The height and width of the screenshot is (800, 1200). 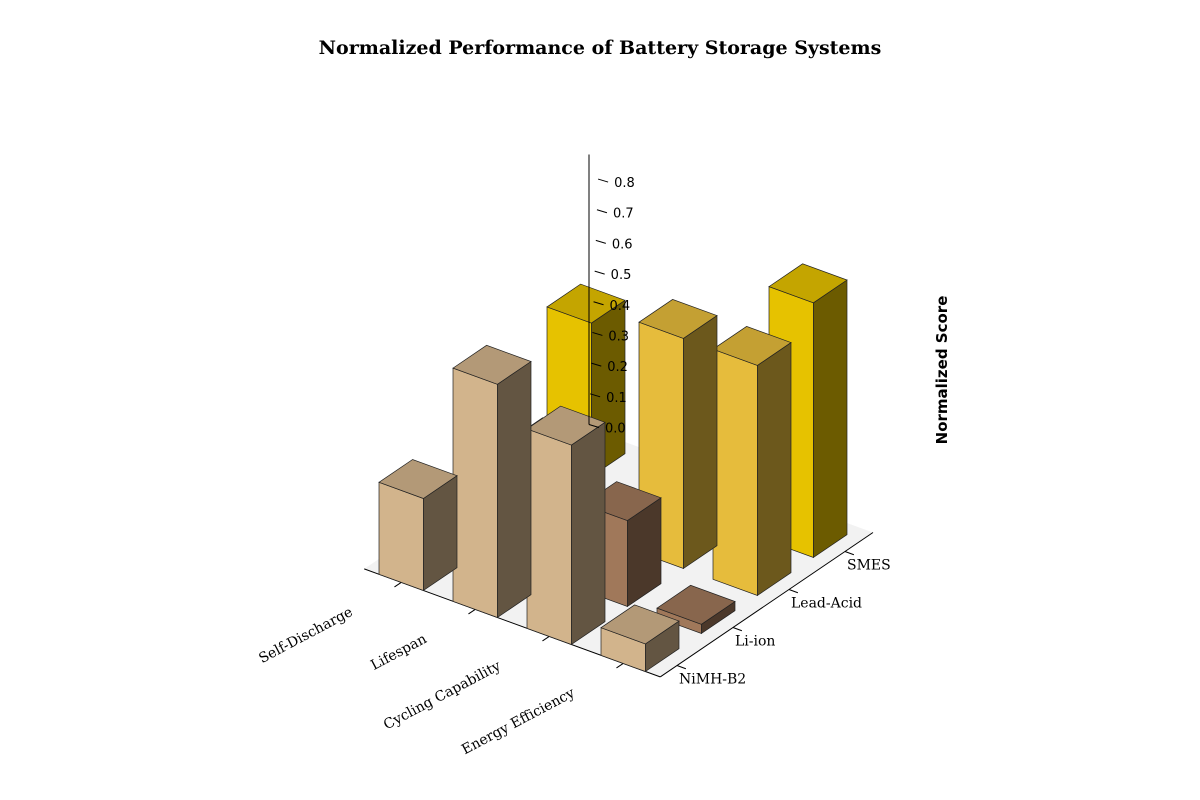 What do you see at coordinates (737, 629) in the screenshot?
I see `system-tick-li-ion` at bounding box center [737, 629].